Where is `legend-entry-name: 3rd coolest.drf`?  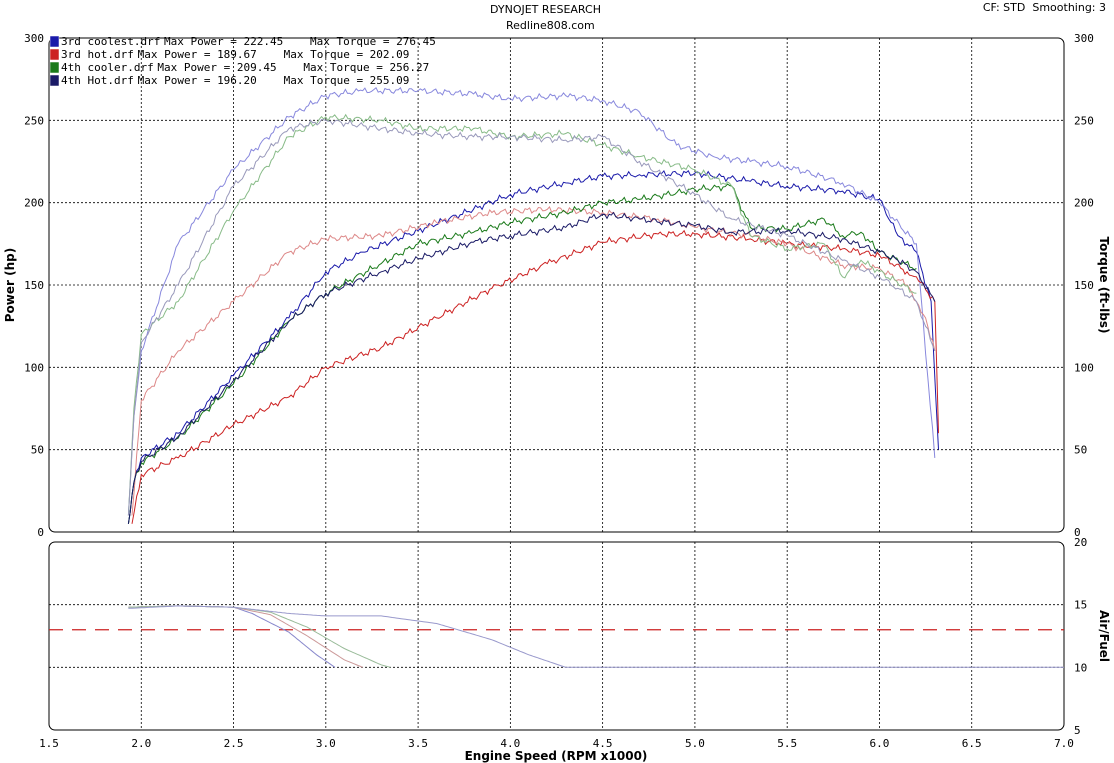
legend-entry-name: 3rd coolest.drf is located at coordinates (110, 41).